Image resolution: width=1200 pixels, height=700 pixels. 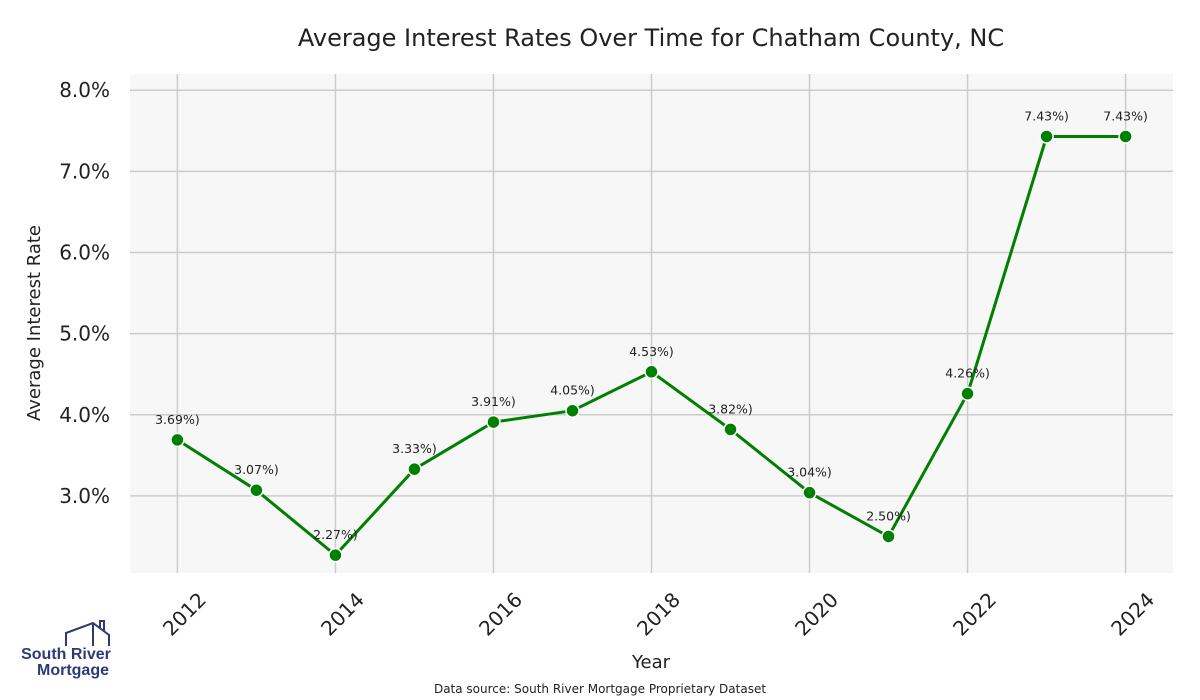 What do you see at coordinates (572, 390) in the screenshot?
I see `data-label: 4.05%)` at bounding box center [572, 390].